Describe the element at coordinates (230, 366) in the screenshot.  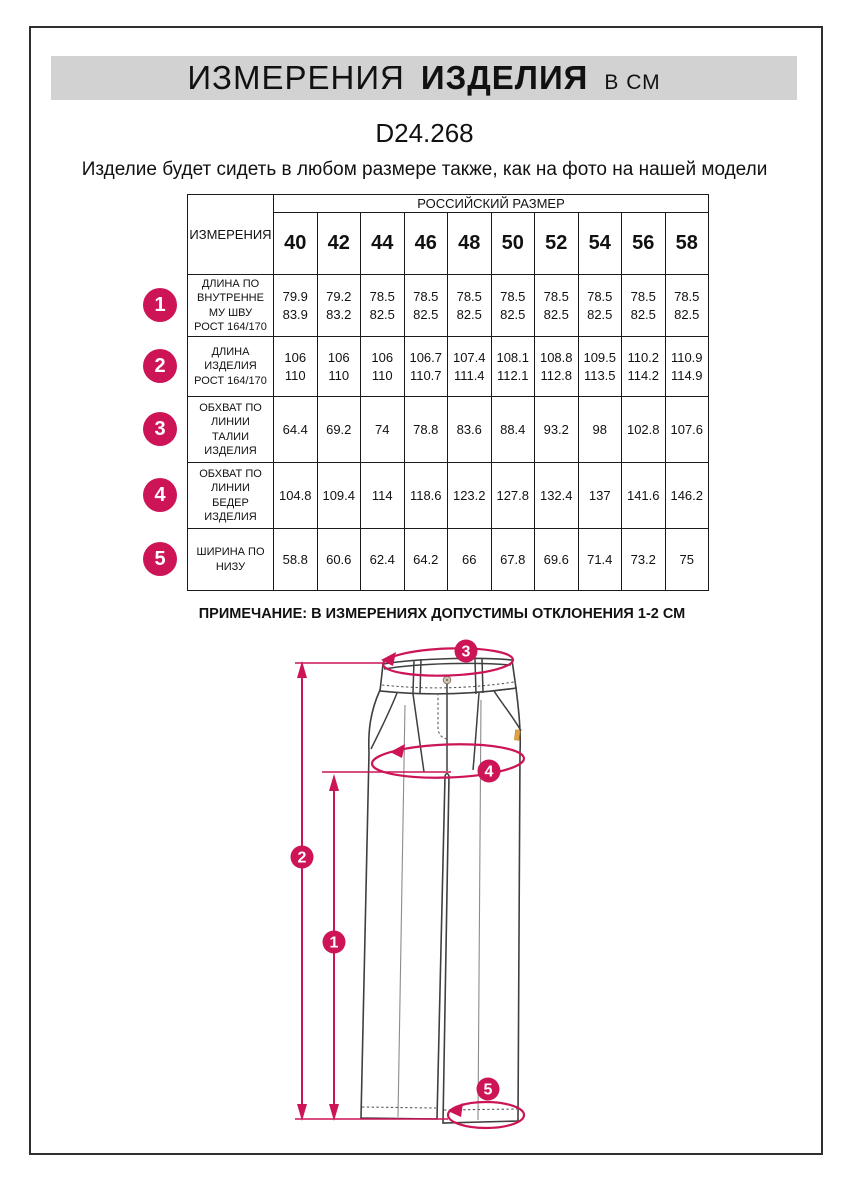
I see `row-label: ДЛИНА ИЗДЕЛИЯ РОСТ 164/170` at that location.